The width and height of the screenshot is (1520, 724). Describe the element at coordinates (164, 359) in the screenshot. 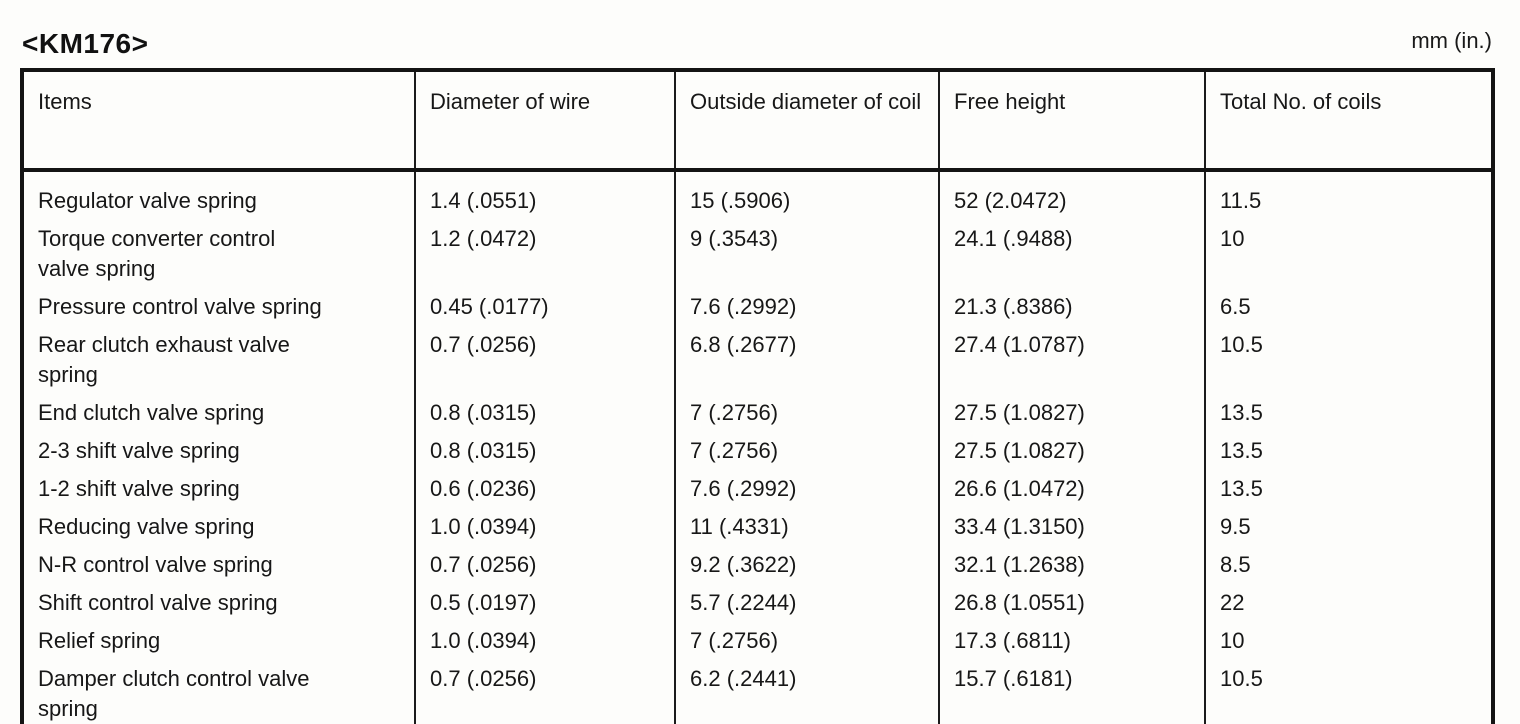

I see `cell-item: Rear clutch exhaust valve spring` at that location.